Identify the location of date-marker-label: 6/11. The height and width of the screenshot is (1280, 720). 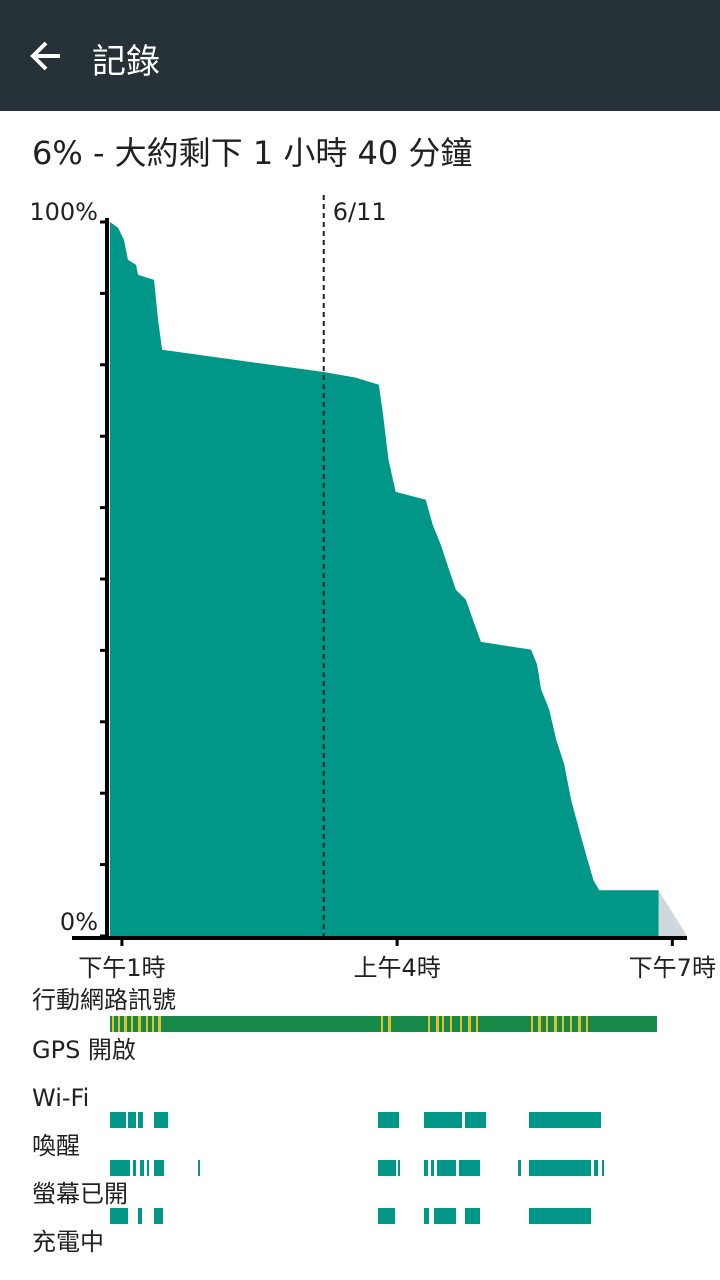
(360, 212).